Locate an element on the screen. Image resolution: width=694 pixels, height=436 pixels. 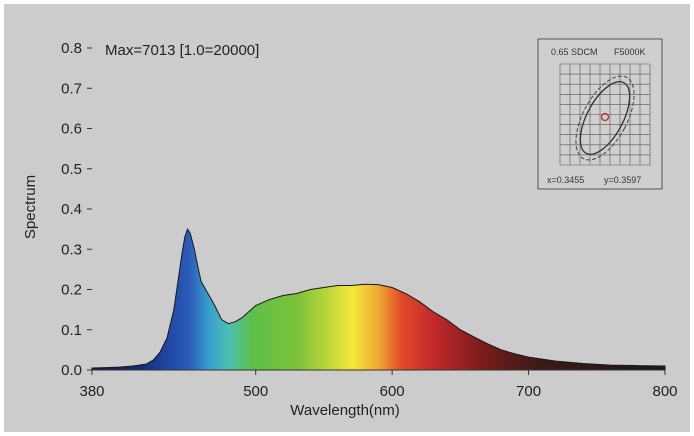
y-tick-label: 0.1 is located at coordinates (71, 330).